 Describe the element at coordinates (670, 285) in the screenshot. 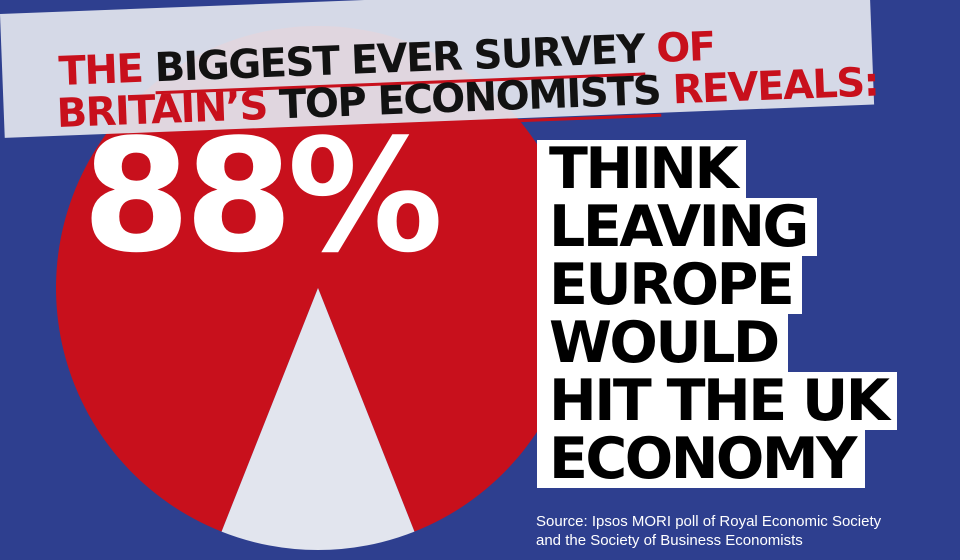

I see `claim-line: EUROPE` at that location.